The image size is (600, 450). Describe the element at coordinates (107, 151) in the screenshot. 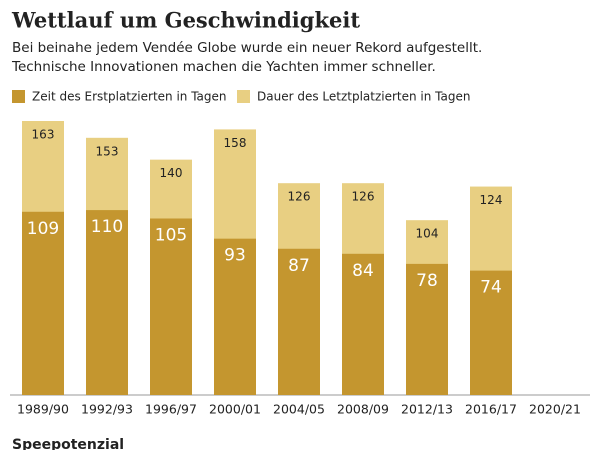

I see `value-label: 153` at that location.